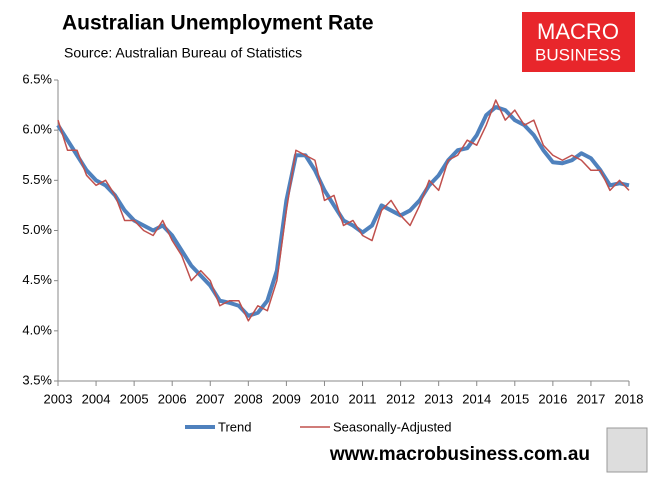 Image resolution: width=660 pixels, height=483 pixels. What do you see at coordinates (552, 398) in the screenshot?
I see `x-tick-label: 2016` at bounding box center [552, 398].